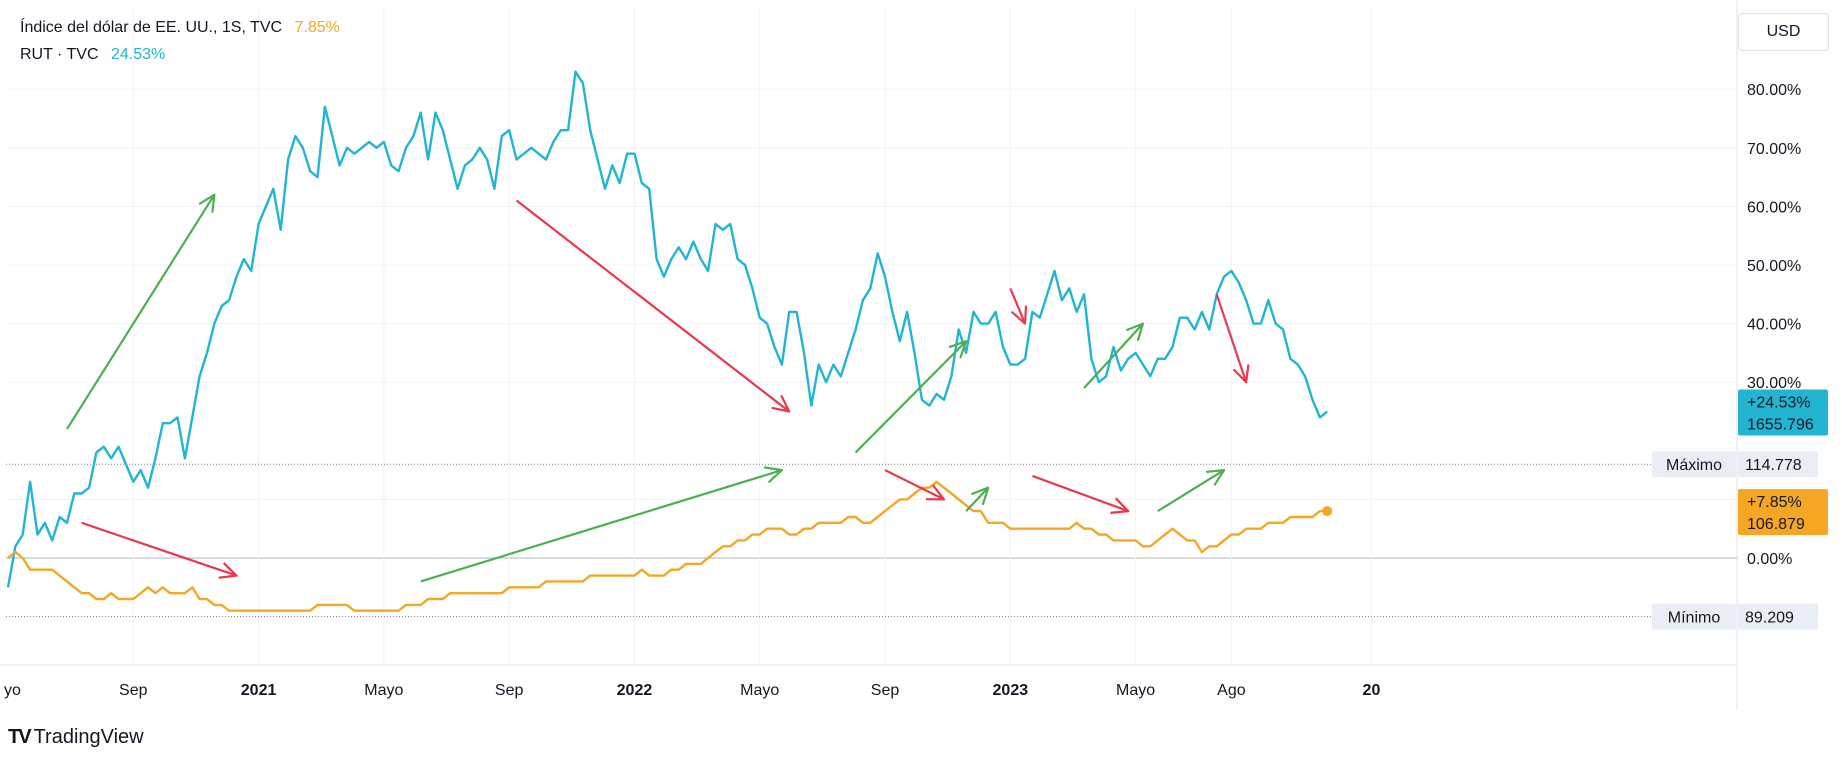 The height and width of the screenshot is (762, 1842). What do you see at coordinates (1774, 149) in the screenshot?
I see `y-tick-label: 70.00%` at bounding box center [1774, 149].